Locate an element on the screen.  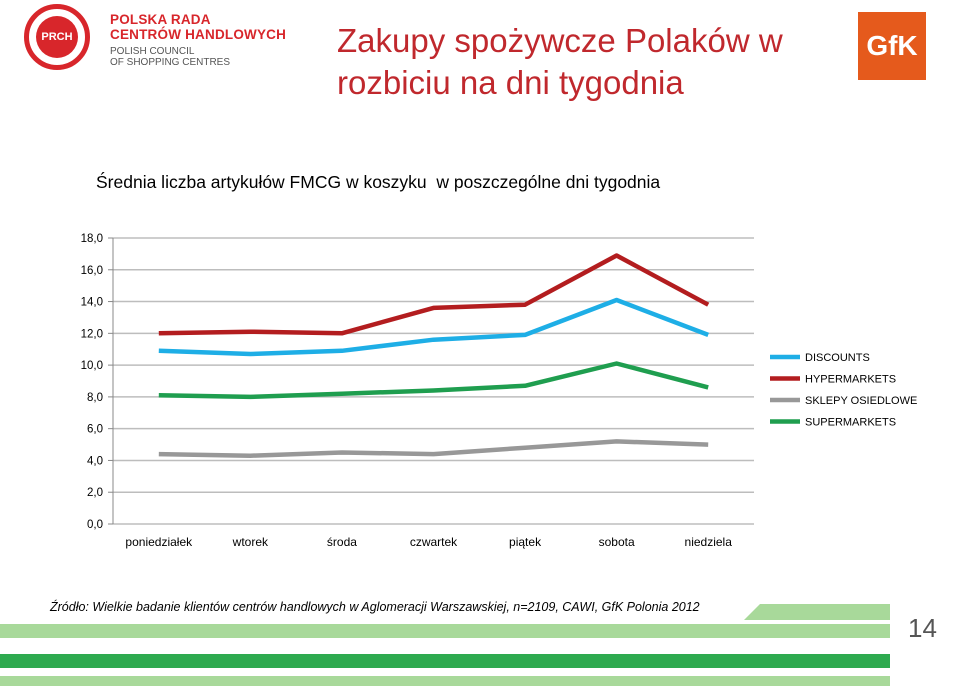
footer-bar-accent is located at coordinates (817, 612).